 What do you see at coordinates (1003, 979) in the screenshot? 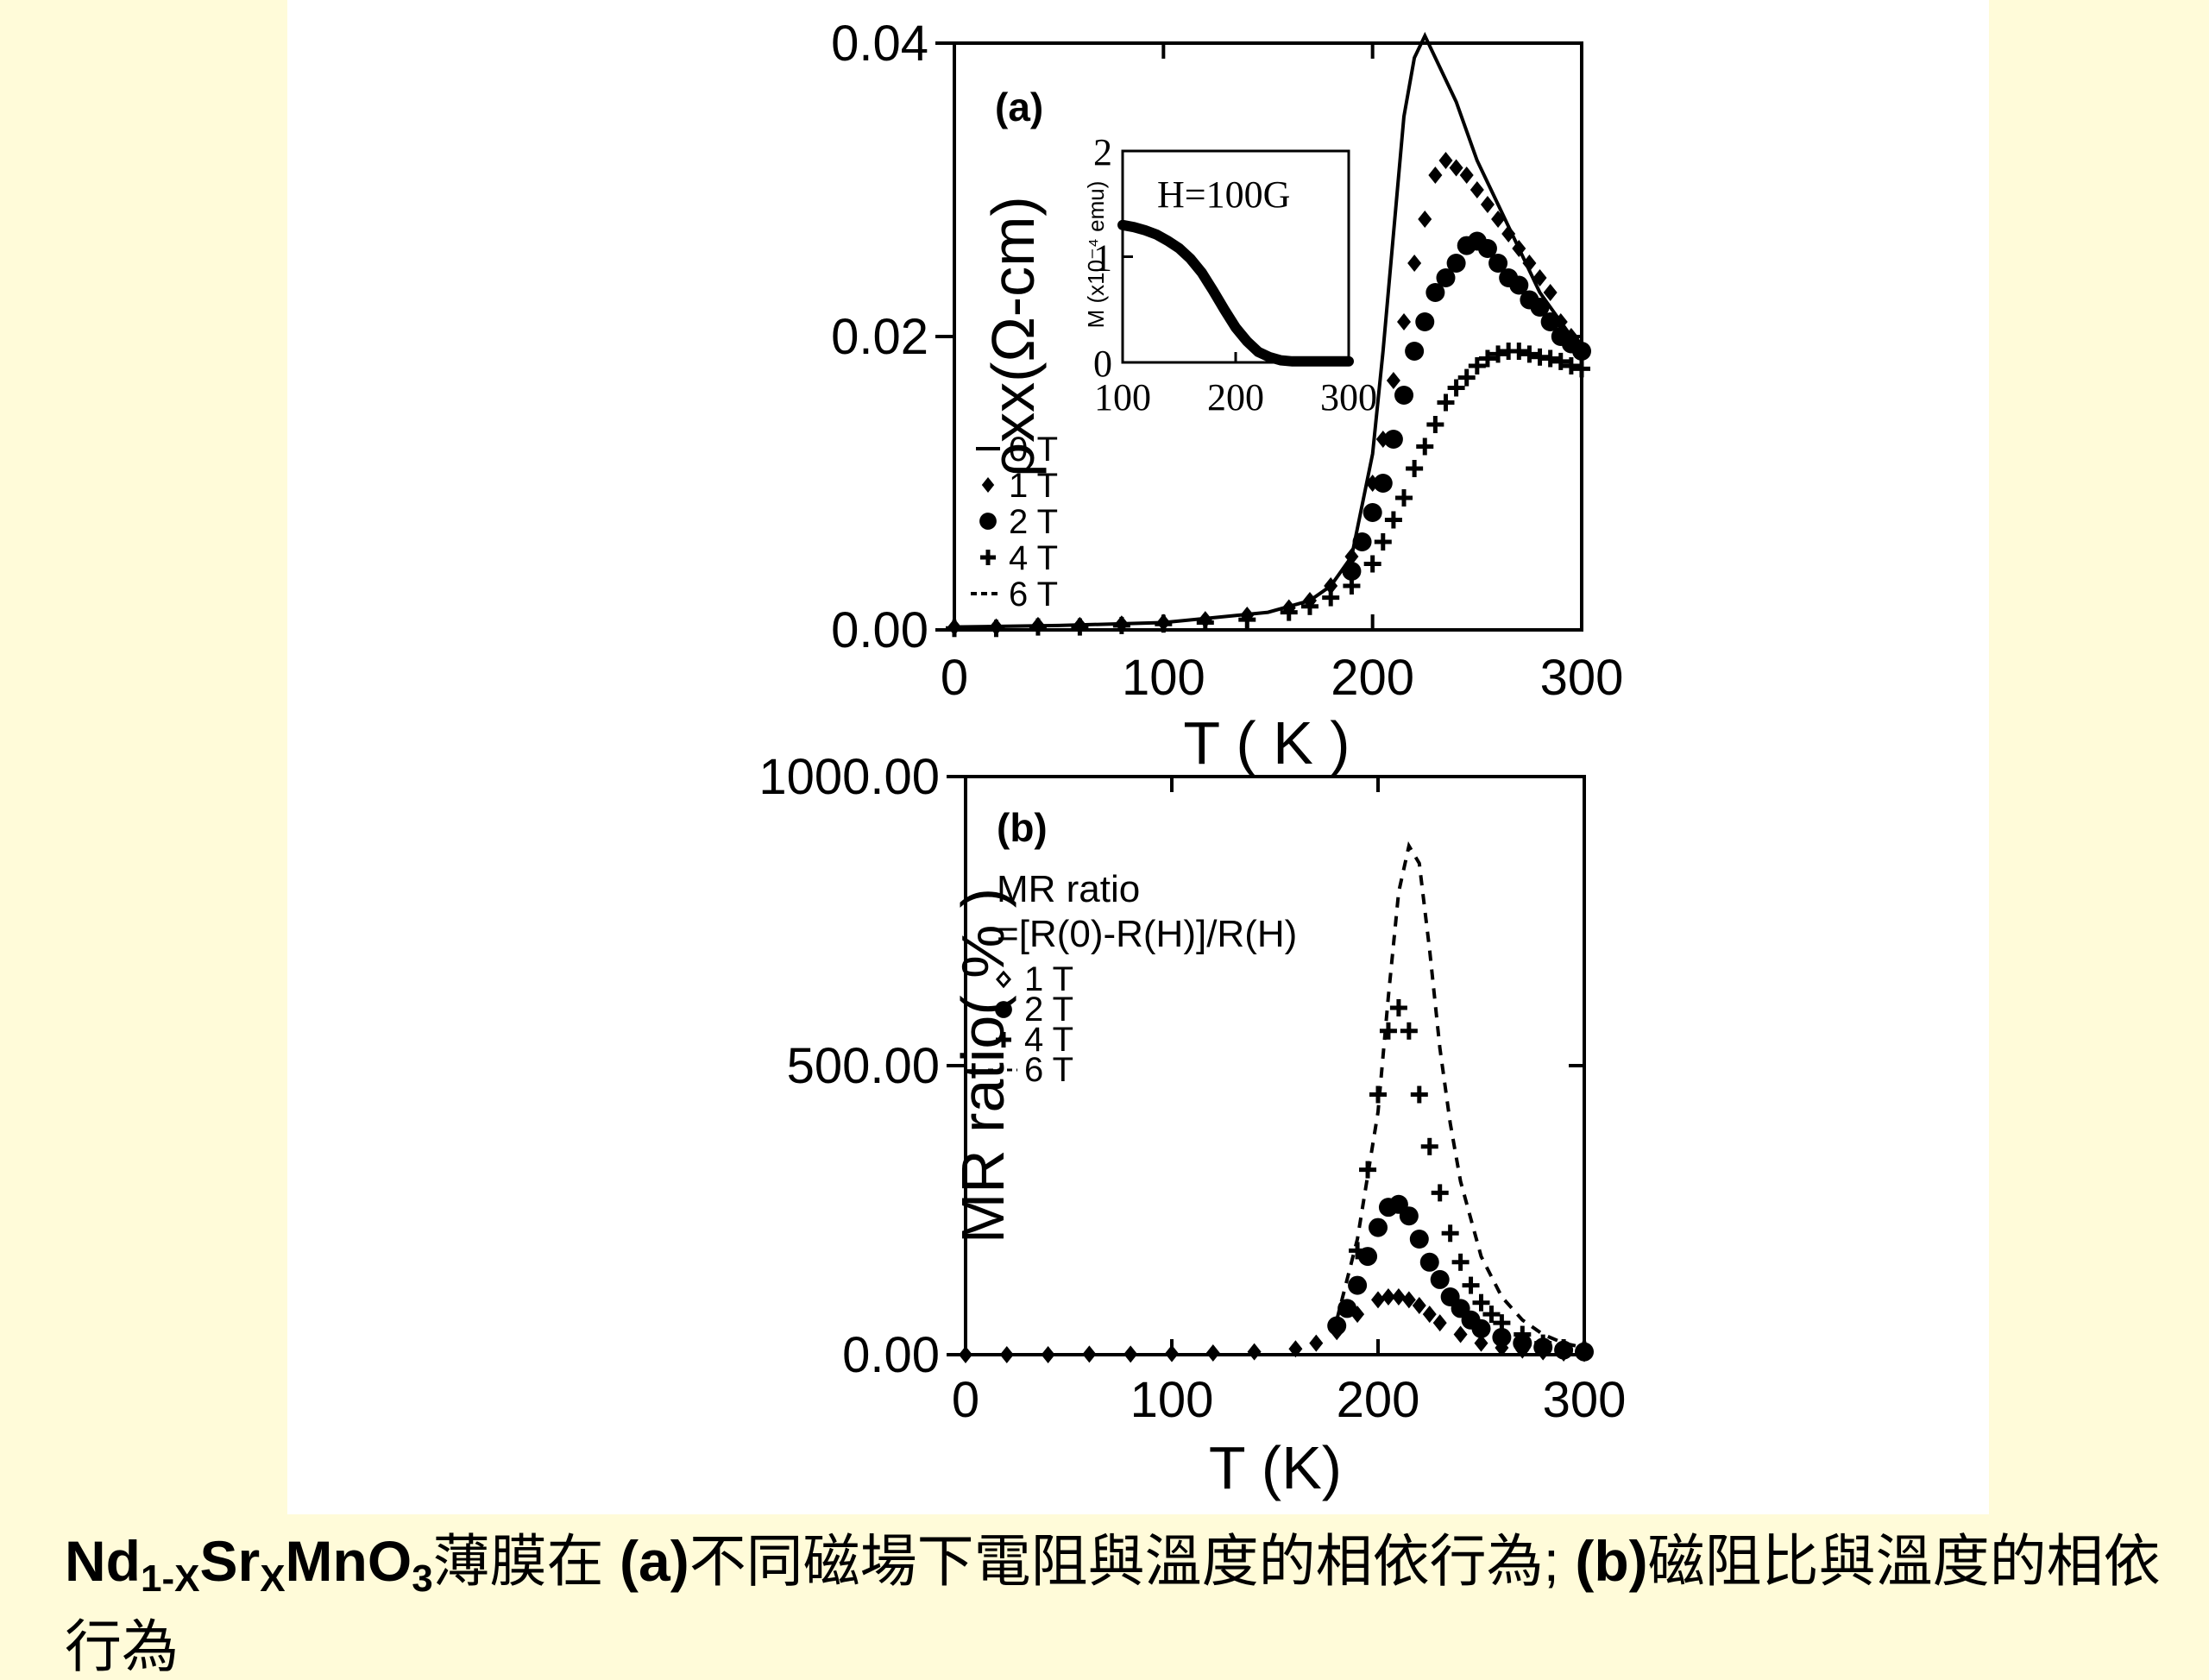
I see `b-legend-marker-diamond` at bounding box center [1003, 979].